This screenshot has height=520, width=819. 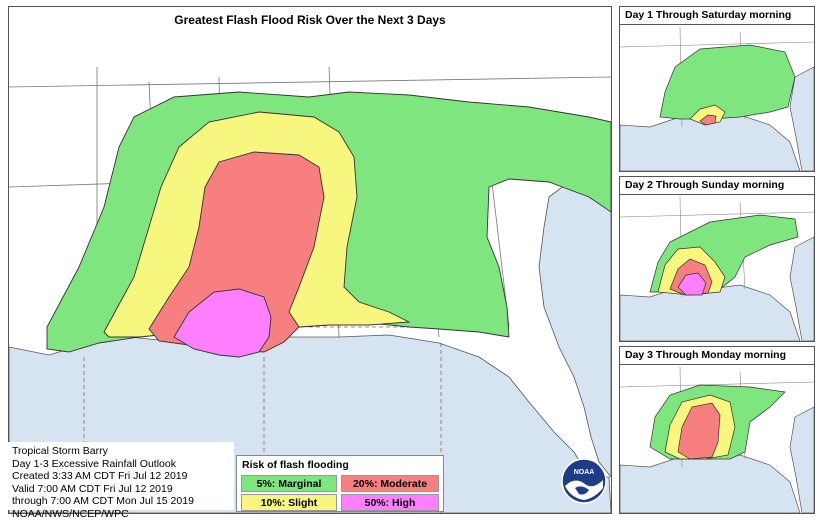 What do you see at coordinates (123, 514) in the screenshot?
I see `info-line-agency: NOAA/NWS/NCEP/WPC` at bounding box center [123, 514].